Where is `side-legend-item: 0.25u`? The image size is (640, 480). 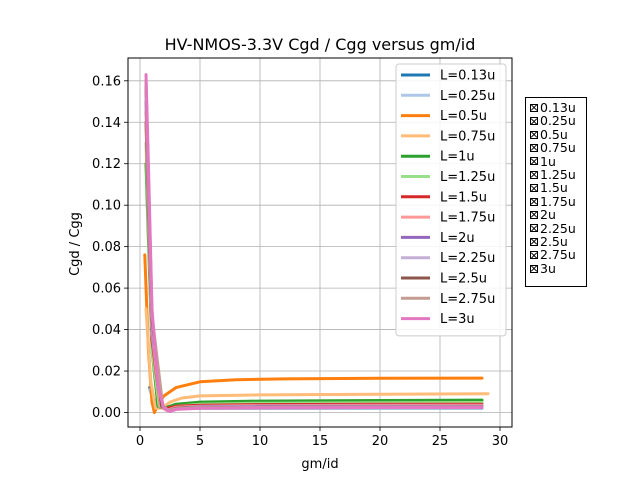 side-legend-item: 0.25u is located at coordinates (558, 121).